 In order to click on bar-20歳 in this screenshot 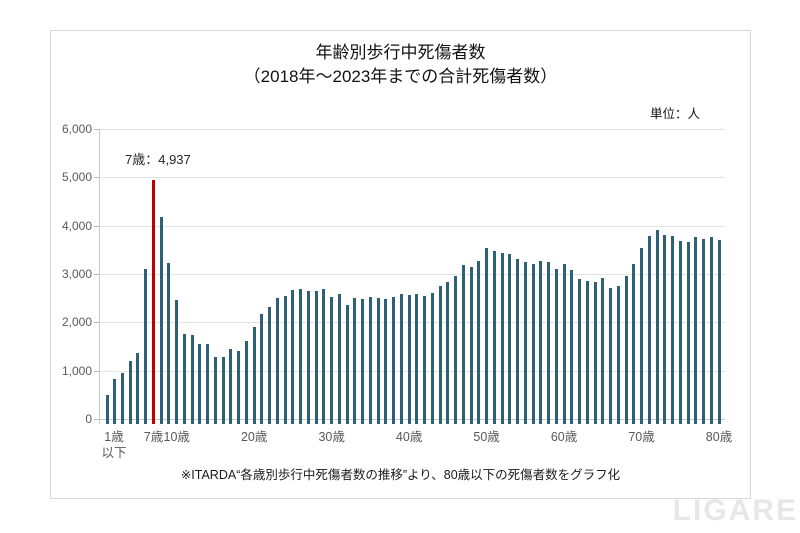, I will do `click(254, 375)`.